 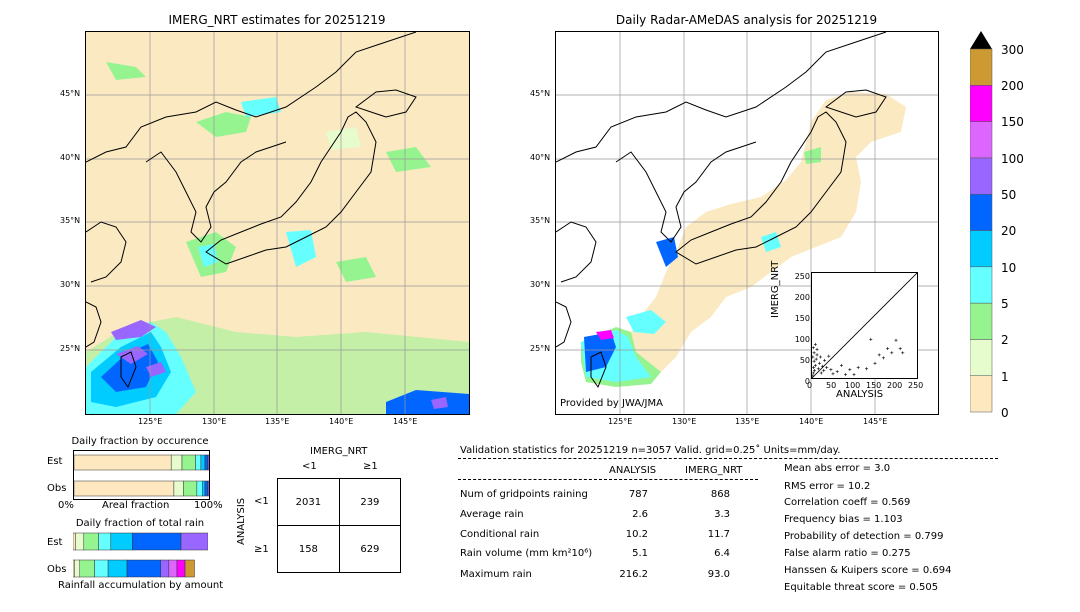 I want to click on right-lon-125: 125°E, so click(x=620, y=421).